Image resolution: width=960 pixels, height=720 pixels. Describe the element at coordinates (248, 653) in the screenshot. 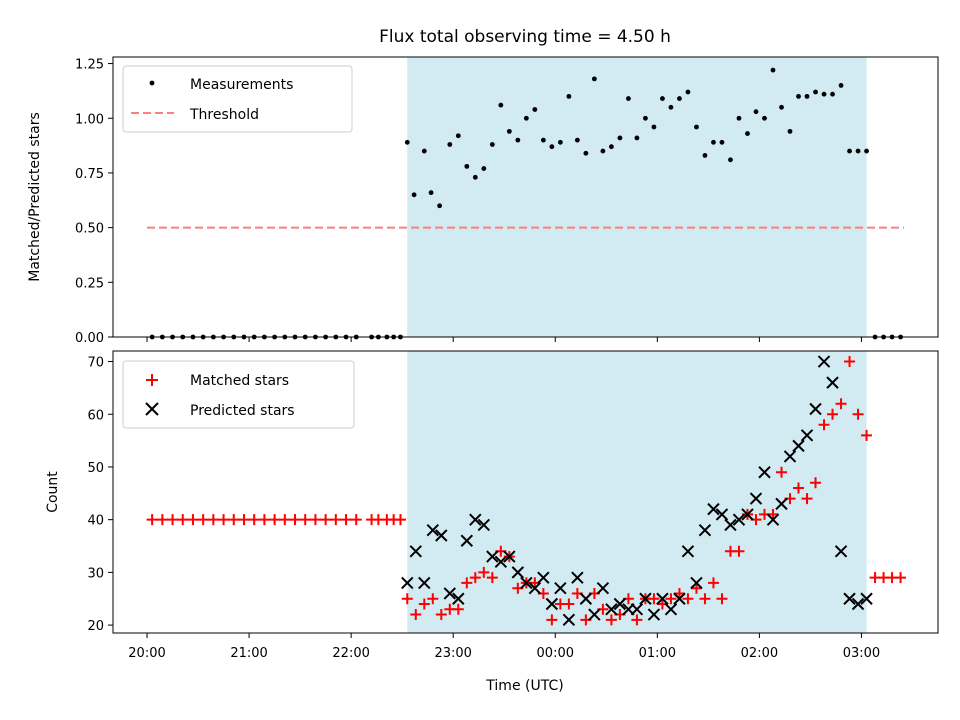

I see `x-tick-label: 21:00` at that location.